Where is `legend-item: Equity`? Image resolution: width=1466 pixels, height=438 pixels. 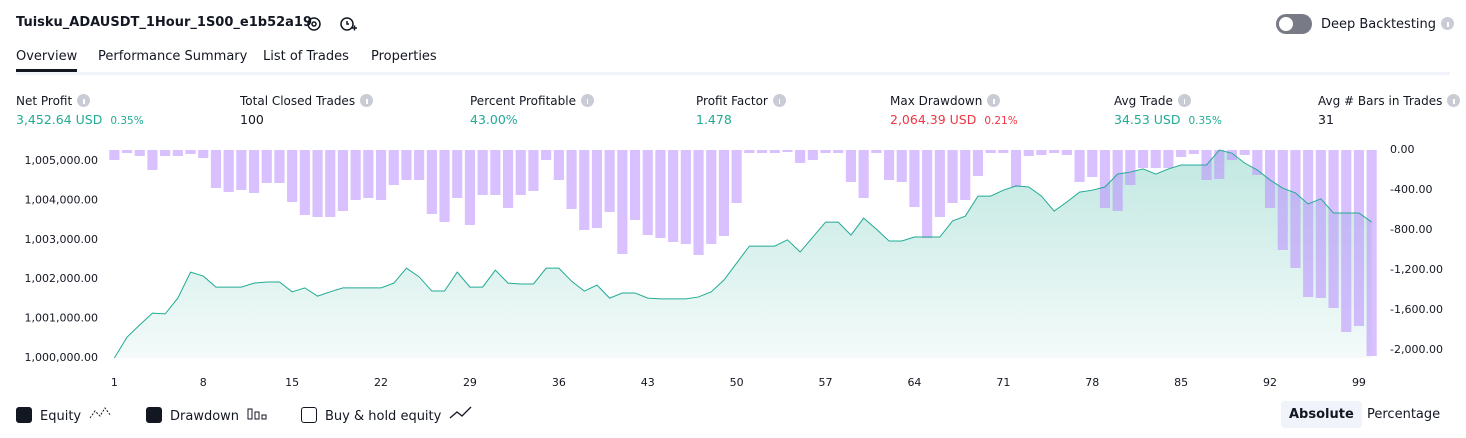 legend-item: Equity is located at coordinates (64, 415).